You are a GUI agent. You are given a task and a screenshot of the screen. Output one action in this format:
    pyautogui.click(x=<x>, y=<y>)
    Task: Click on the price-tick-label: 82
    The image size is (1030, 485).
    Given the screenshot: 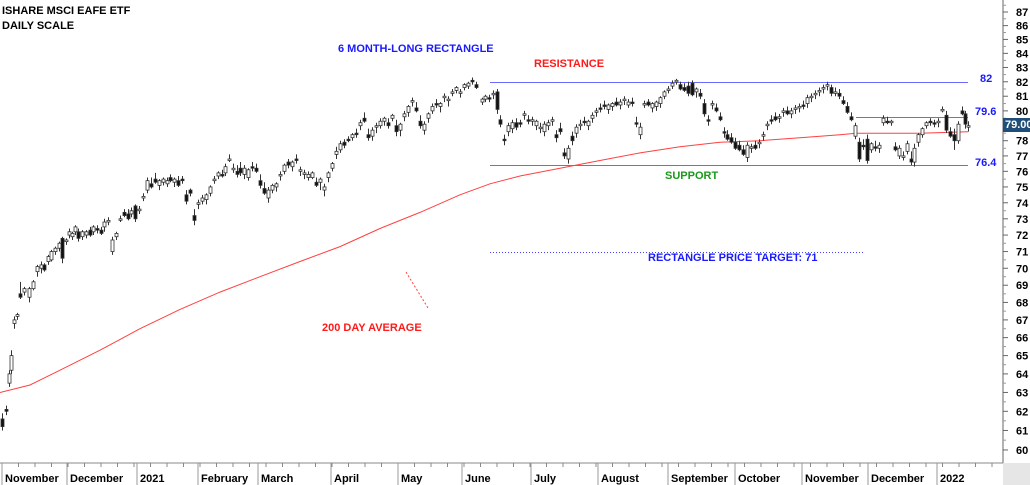 What is the action you would take?
    pyautogui.click(x=1022, y=83)
    